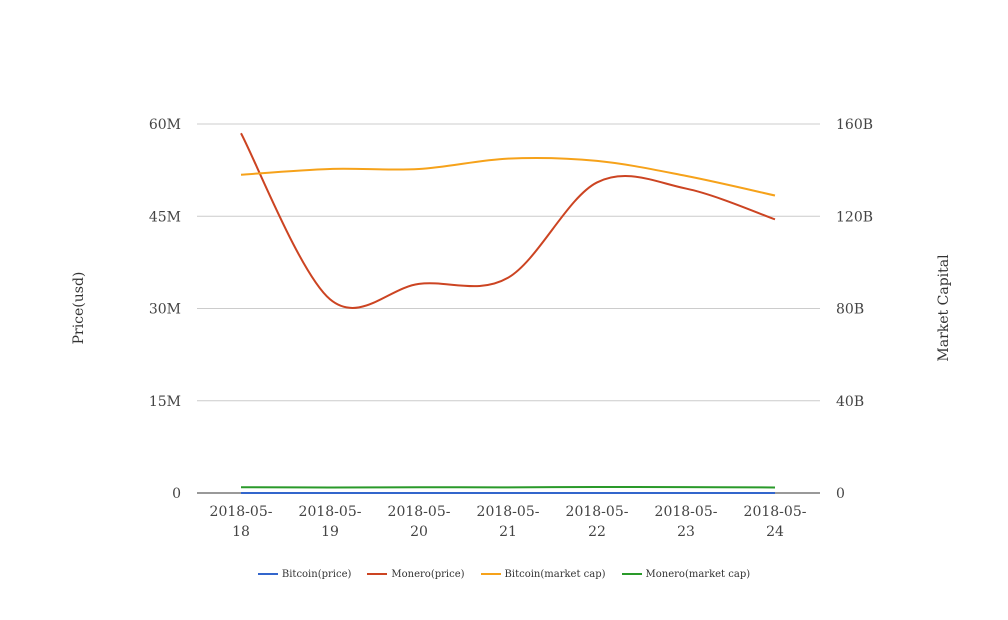  What do you see at coordinates (165, 125) in the screenshot?
I see `y-left-tick-label: 60M` at bounding box center [165, 125].